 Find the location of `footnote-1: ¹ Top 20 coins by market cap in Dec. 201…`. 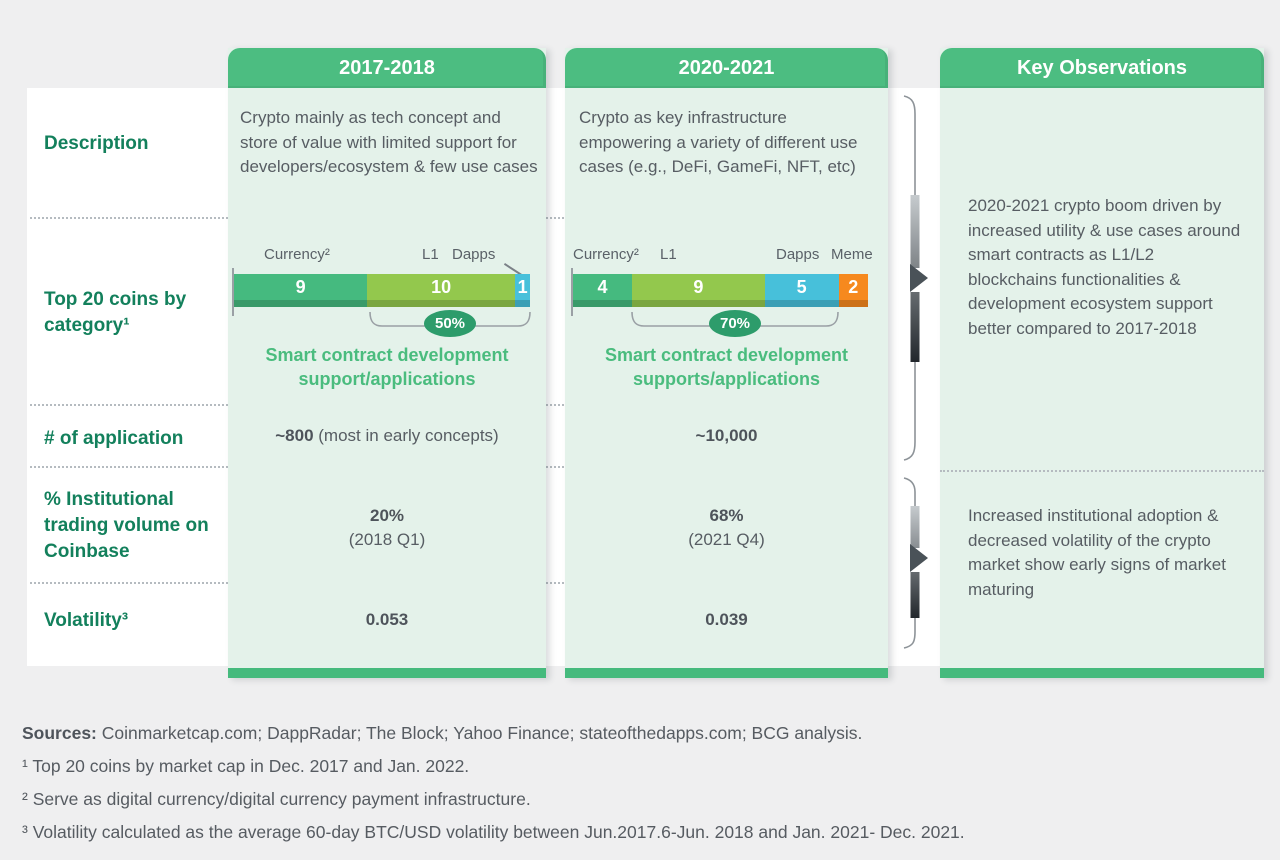

footnote-1: ¹ Top 20 coins by market cap in Dec. 201… is located at coordinates (246, 766).